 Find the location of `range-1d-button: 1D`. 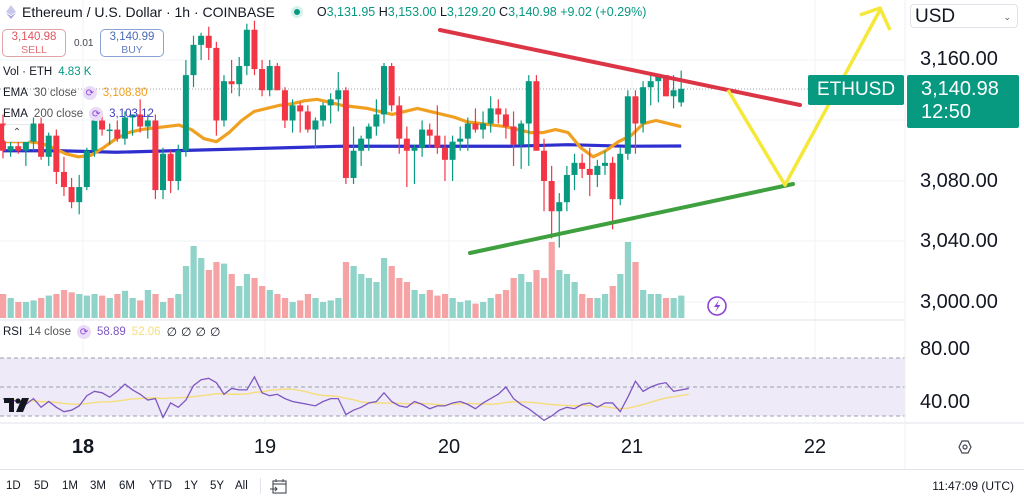

range-1d-button: 1D is located at coordinates (13, 486).